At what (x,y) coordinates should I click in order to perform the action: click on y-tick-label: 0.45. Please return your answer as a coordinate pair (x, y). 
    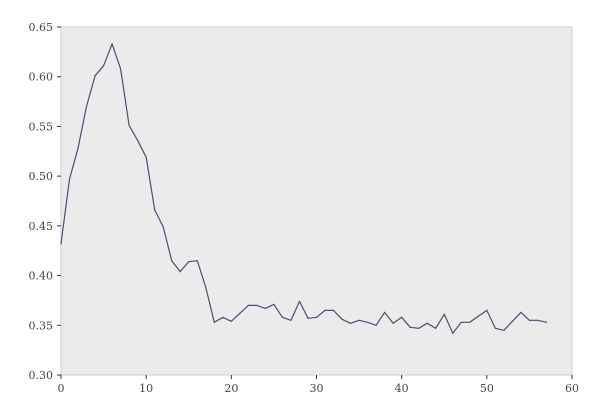
    Looking at the image, I should click on (41, 226).